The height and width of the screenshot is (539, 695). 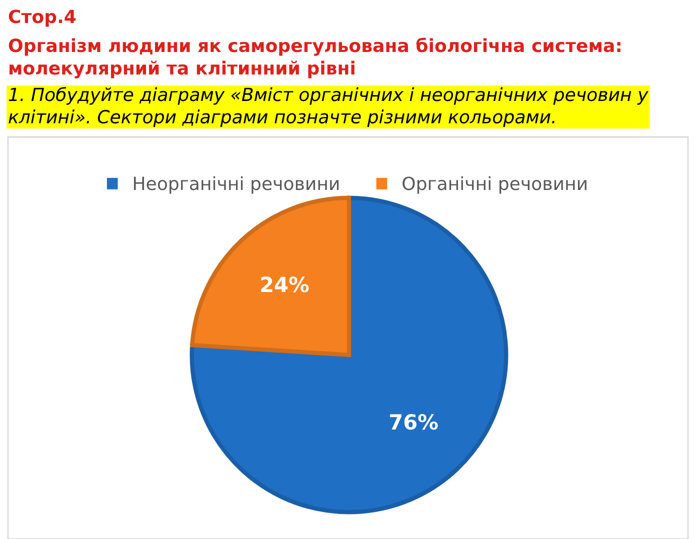 I want to click on legend-label: Органічні речовини, so click(x=494, y=185).